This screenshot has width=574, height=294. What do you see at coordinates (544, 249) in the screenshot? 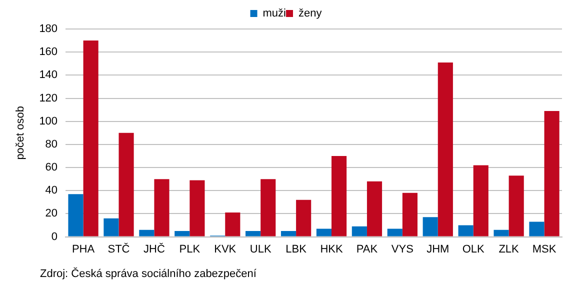
I see `x-tick-label: MSK` at bounding box center [544, 249].